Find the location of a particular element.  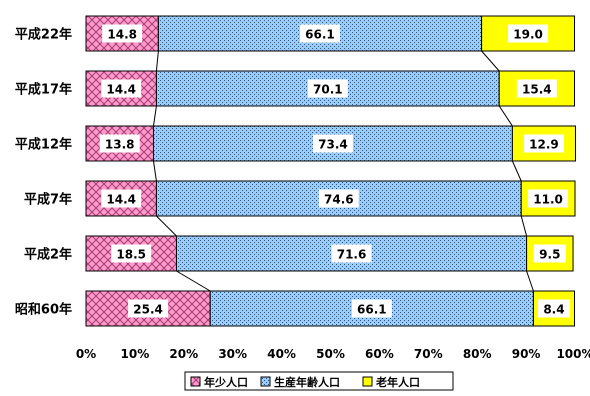

data-label: 19.0 is located at coordinates (528, 35).